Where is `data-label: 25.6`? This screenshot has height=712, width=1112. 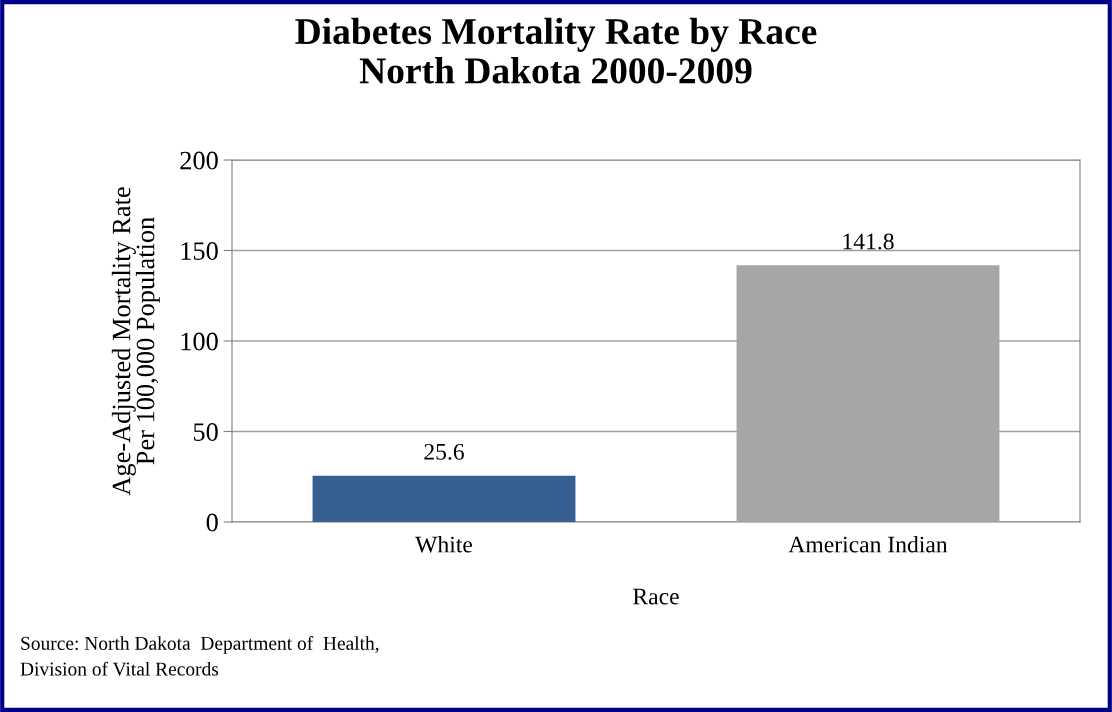 data-label: 25.6 is located at coordinates (444, 451).